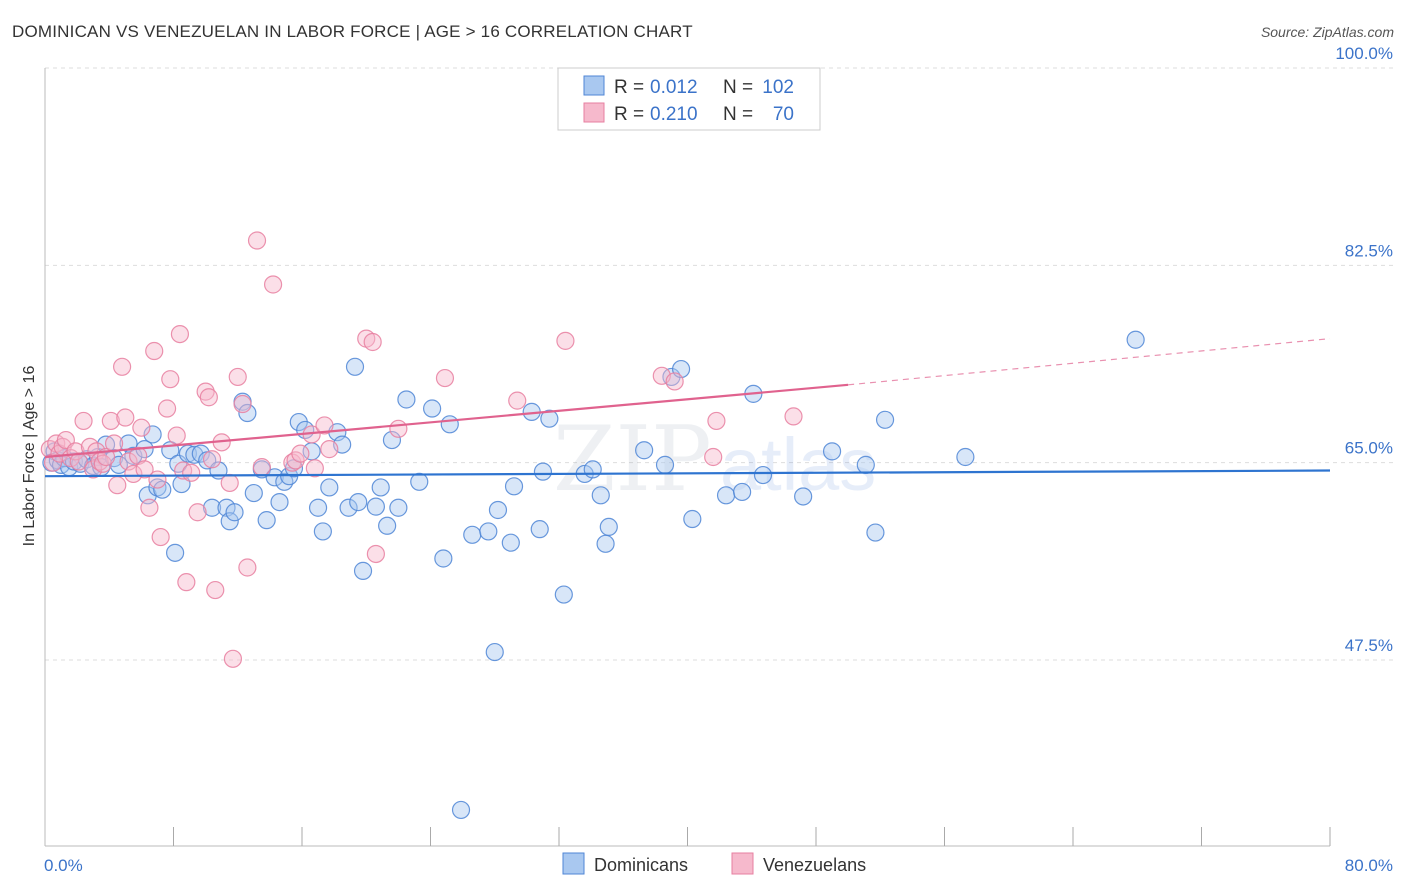  What do you see at coordinates (641, 865) in the screenshot?
I see `legend-label-dominicans: Dominicans` at bounding box center [641, 865].